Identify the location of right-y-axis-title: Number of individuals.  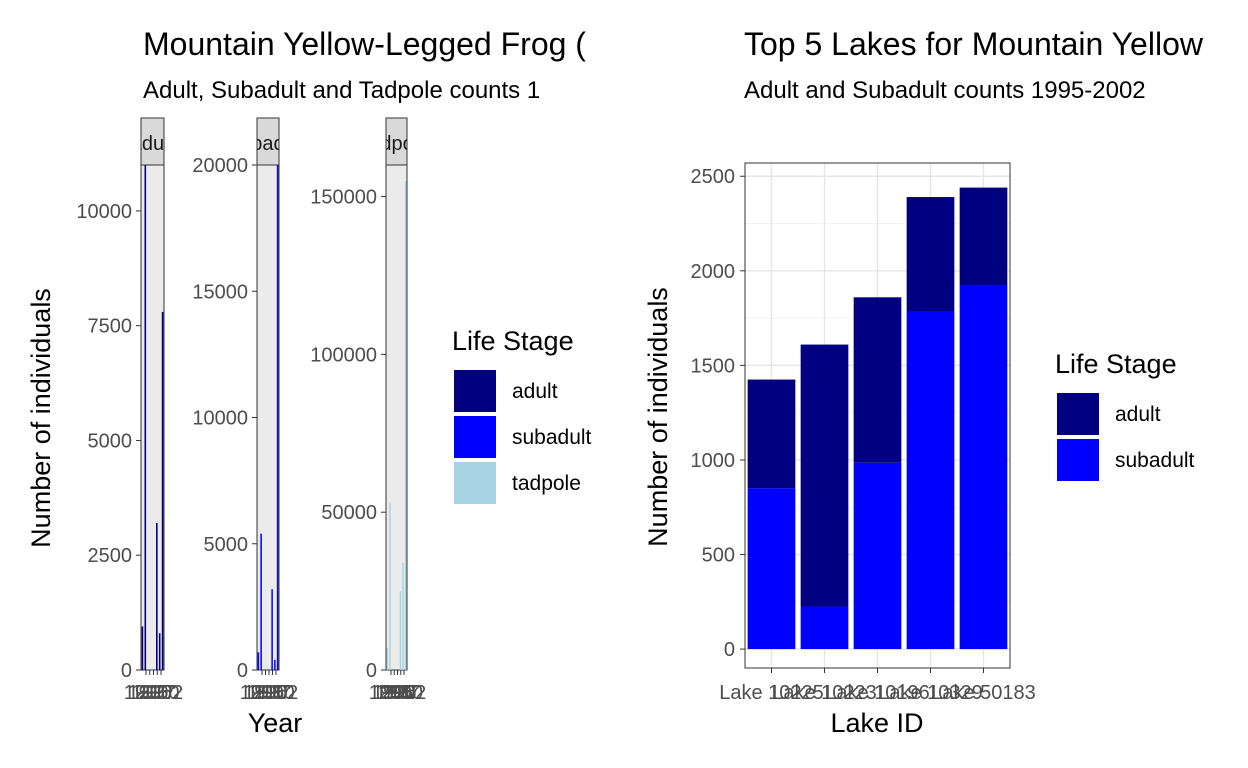
(658, 417).